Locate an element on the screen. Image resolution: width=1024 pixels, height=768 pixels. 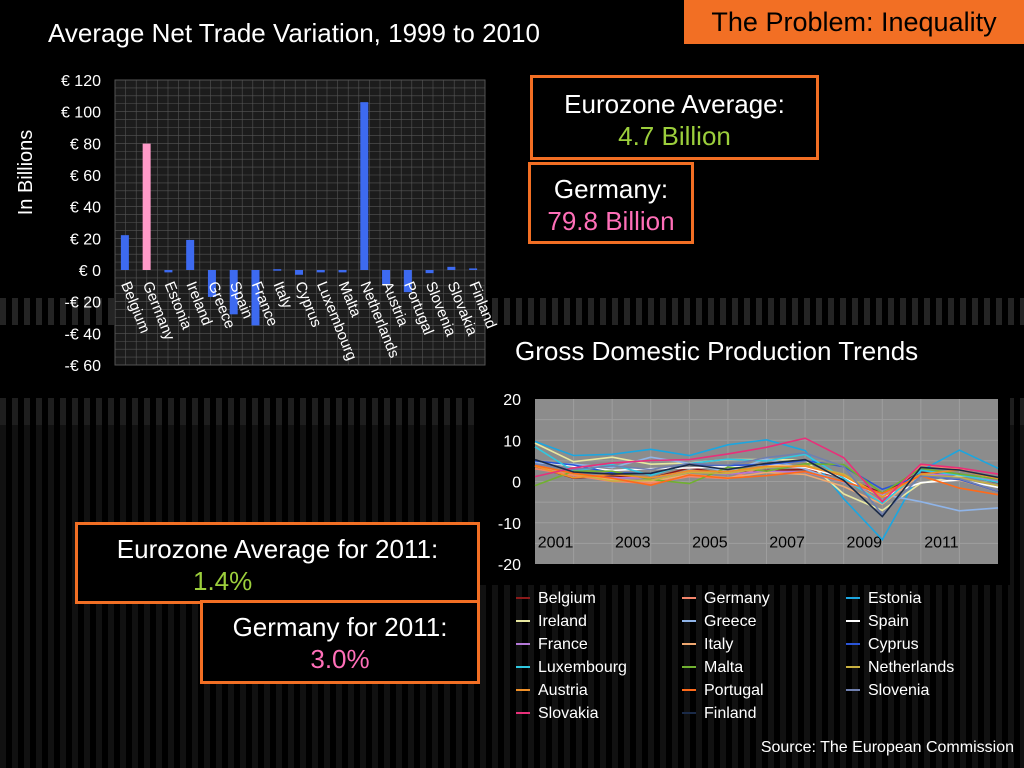
legend-label: Spain is located at coordinates (888, 621).